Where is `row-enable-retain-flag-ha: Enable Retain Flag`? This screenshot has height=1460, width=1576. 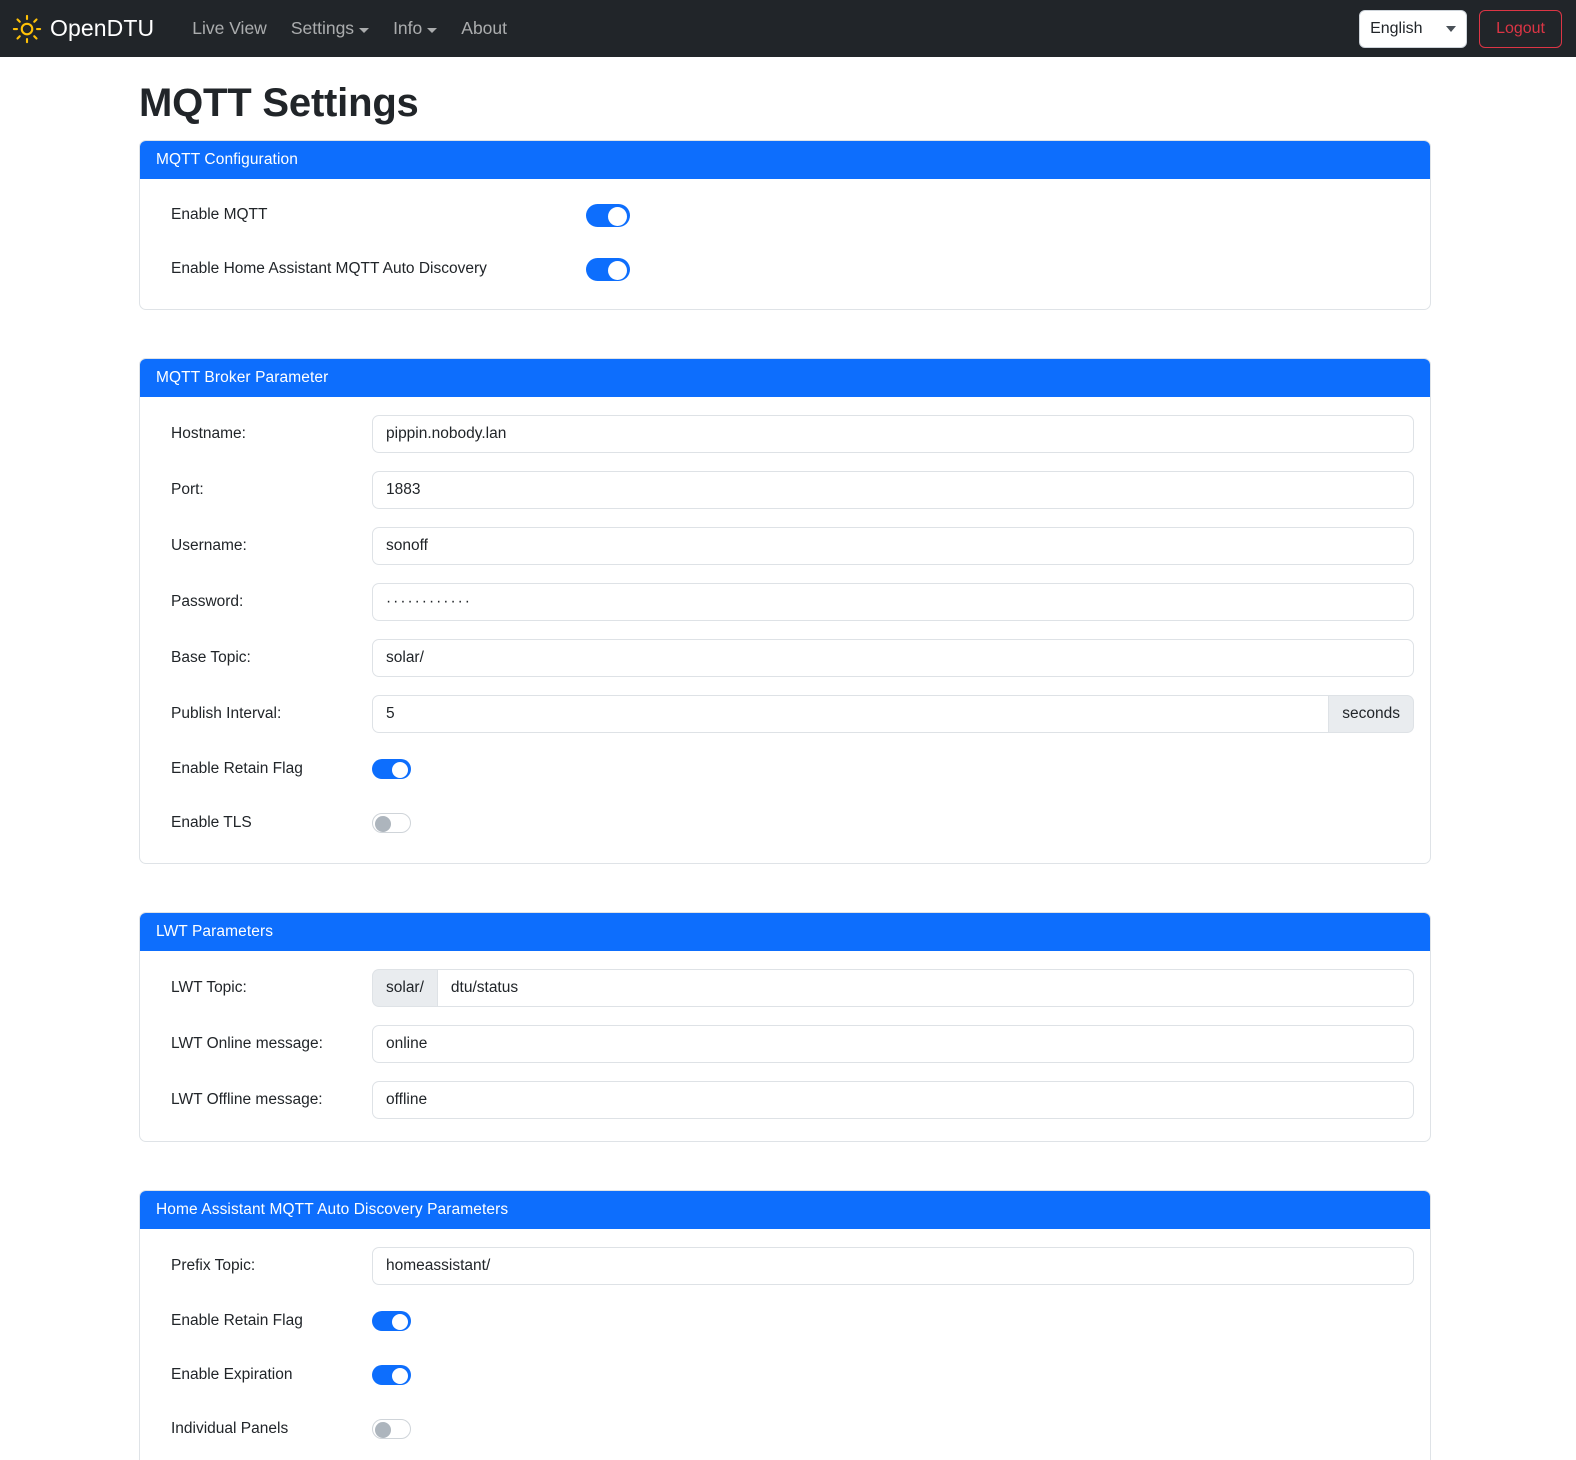 row-enable-retain-flag-ha: Enable Retain Flag is located at coordinates (785, 1321).